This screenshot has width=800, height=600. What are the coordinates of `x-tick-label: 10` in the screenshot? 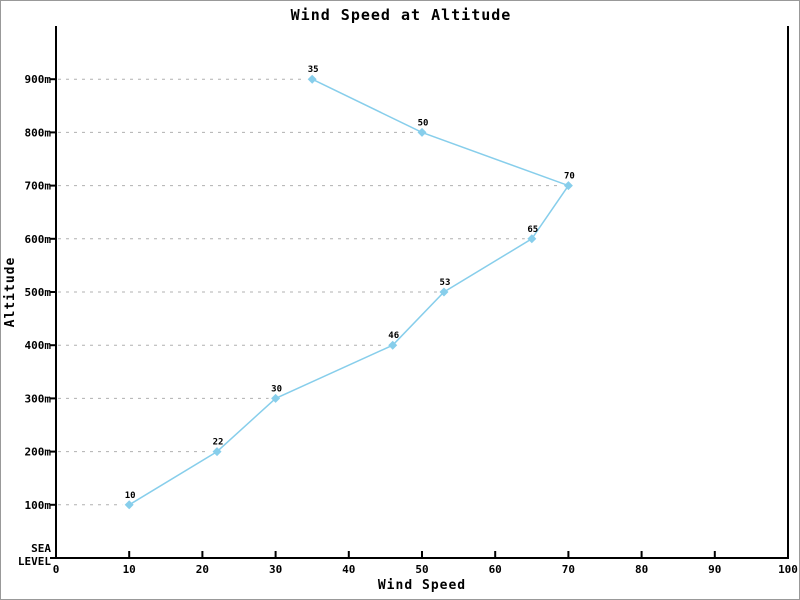 It's located at (129, 569).